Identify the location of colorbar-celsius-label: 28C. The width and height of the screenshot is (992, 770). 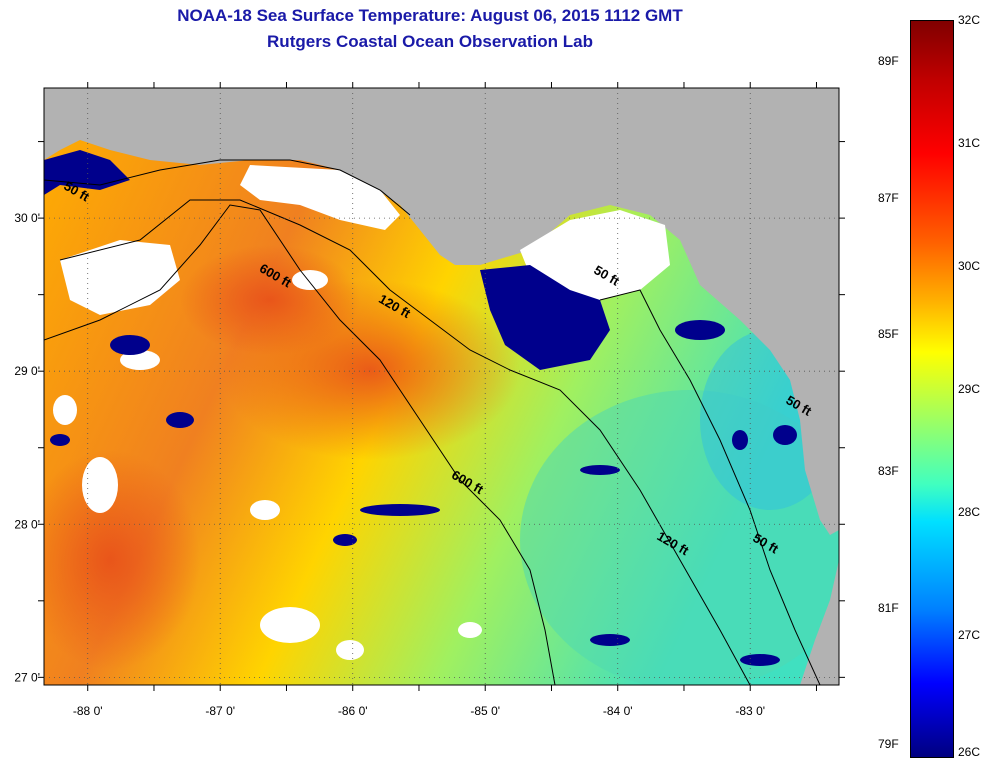
(969, 512).